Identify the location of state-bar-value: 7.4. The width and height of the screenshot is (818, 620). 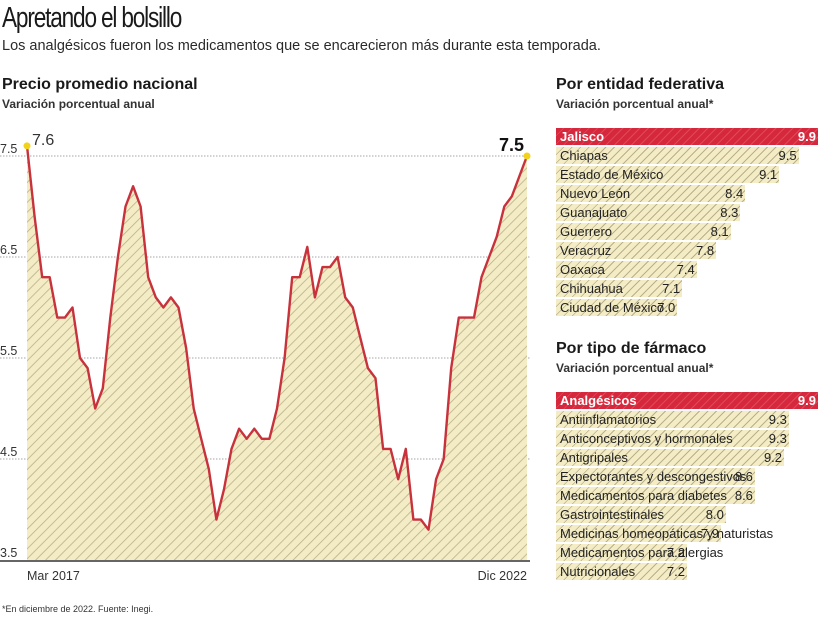
(685, 269).